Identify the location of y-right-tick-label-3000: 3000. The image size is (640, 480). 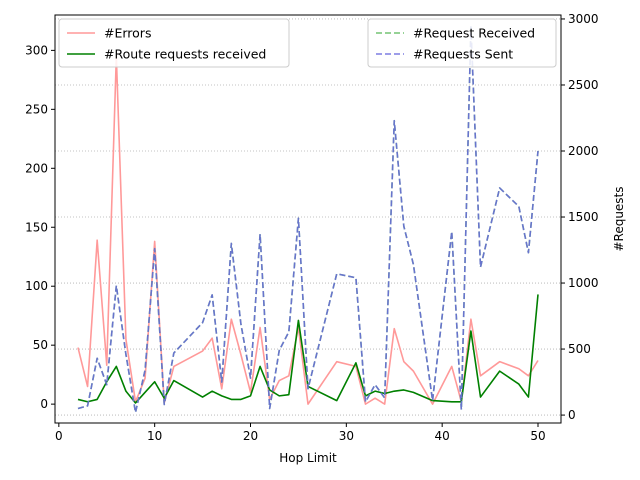
(583, 19).